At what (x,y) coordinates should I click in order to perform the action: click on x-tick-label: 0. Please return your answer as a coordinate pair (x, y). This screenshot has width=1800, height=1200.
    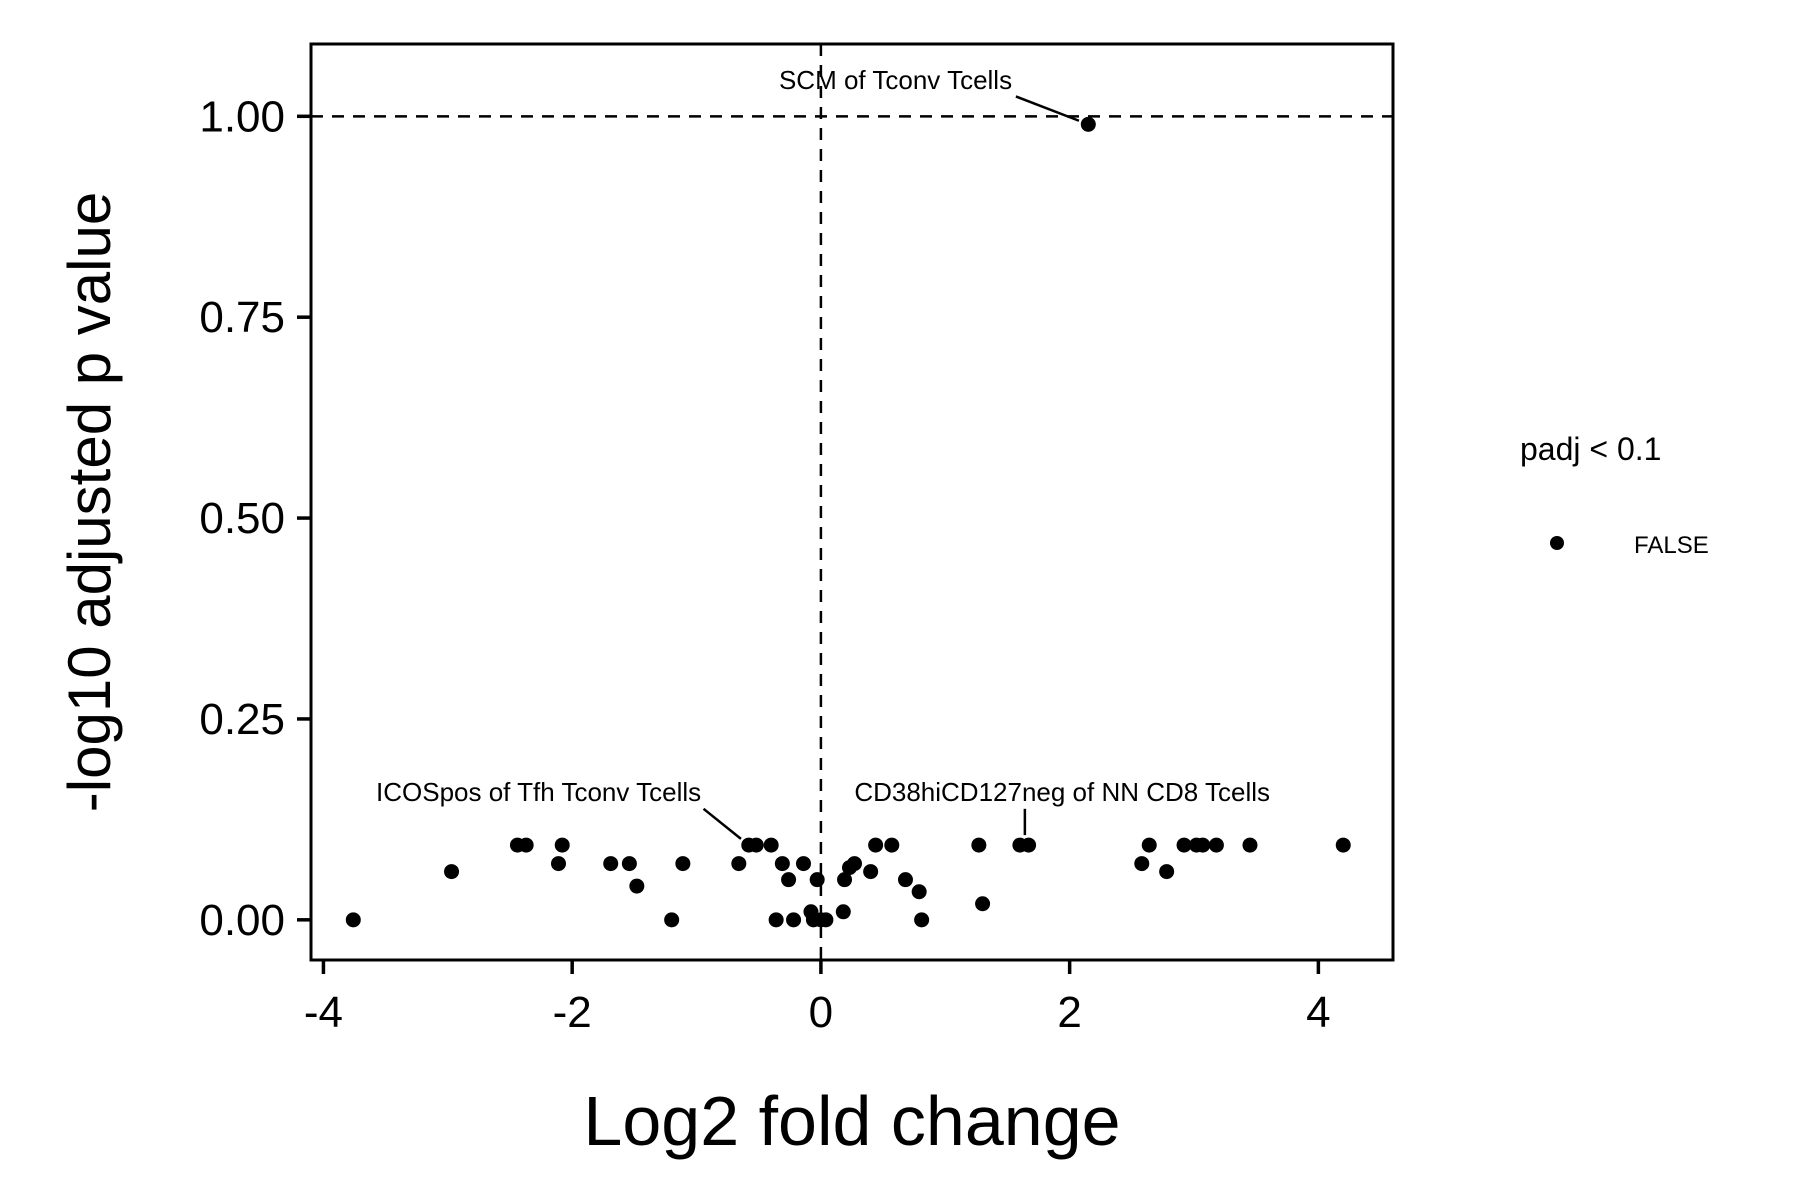
    Looking at the image, I should click on (821, 1012).